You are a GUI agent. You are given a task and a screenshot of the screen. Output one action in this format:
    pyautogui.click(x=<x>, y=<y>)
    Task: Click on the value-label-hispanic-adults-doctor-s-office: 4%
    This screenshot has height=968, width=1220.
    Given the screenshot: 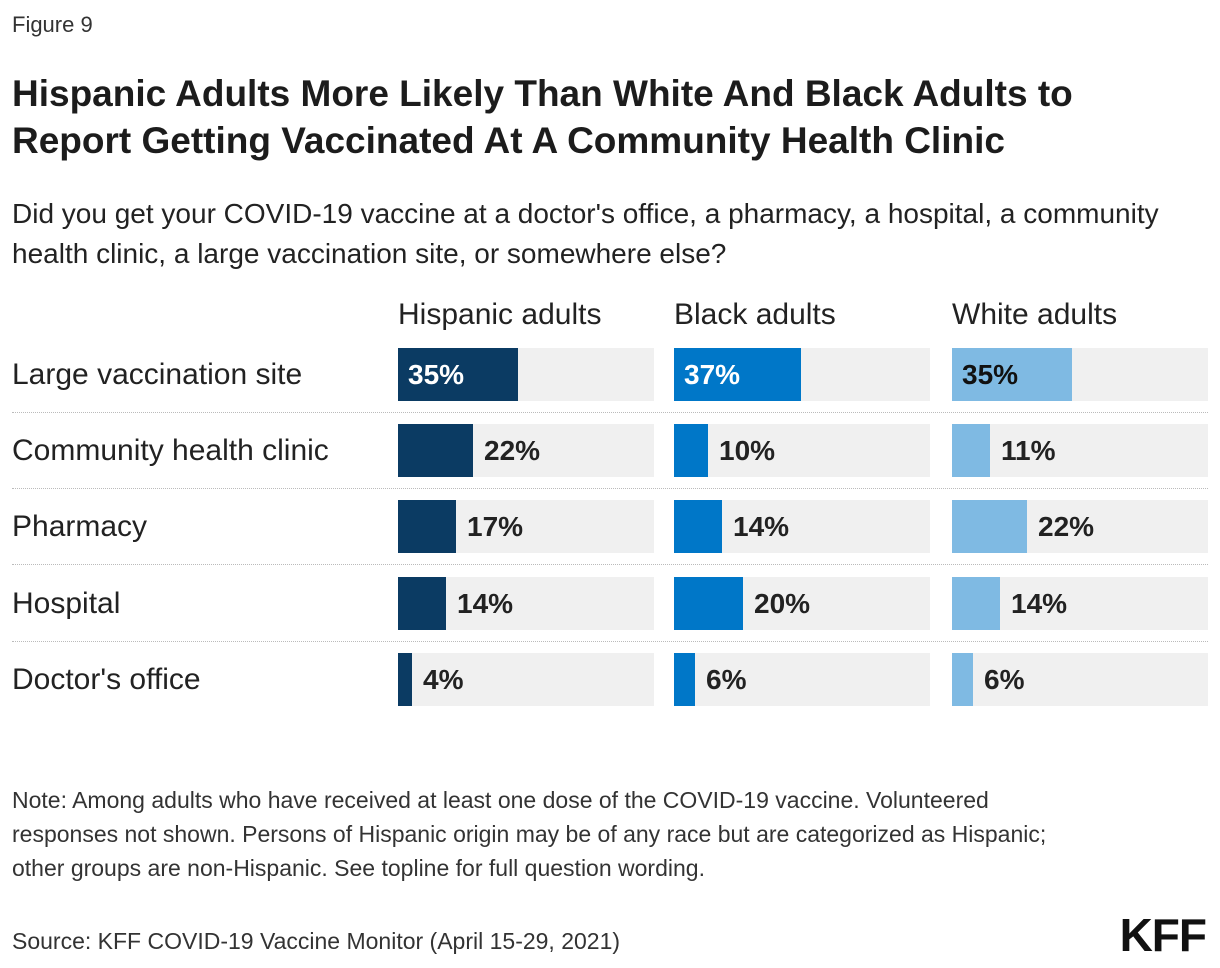 What is the action you would take?
    pyautogui.click(x=443, y=679)
    